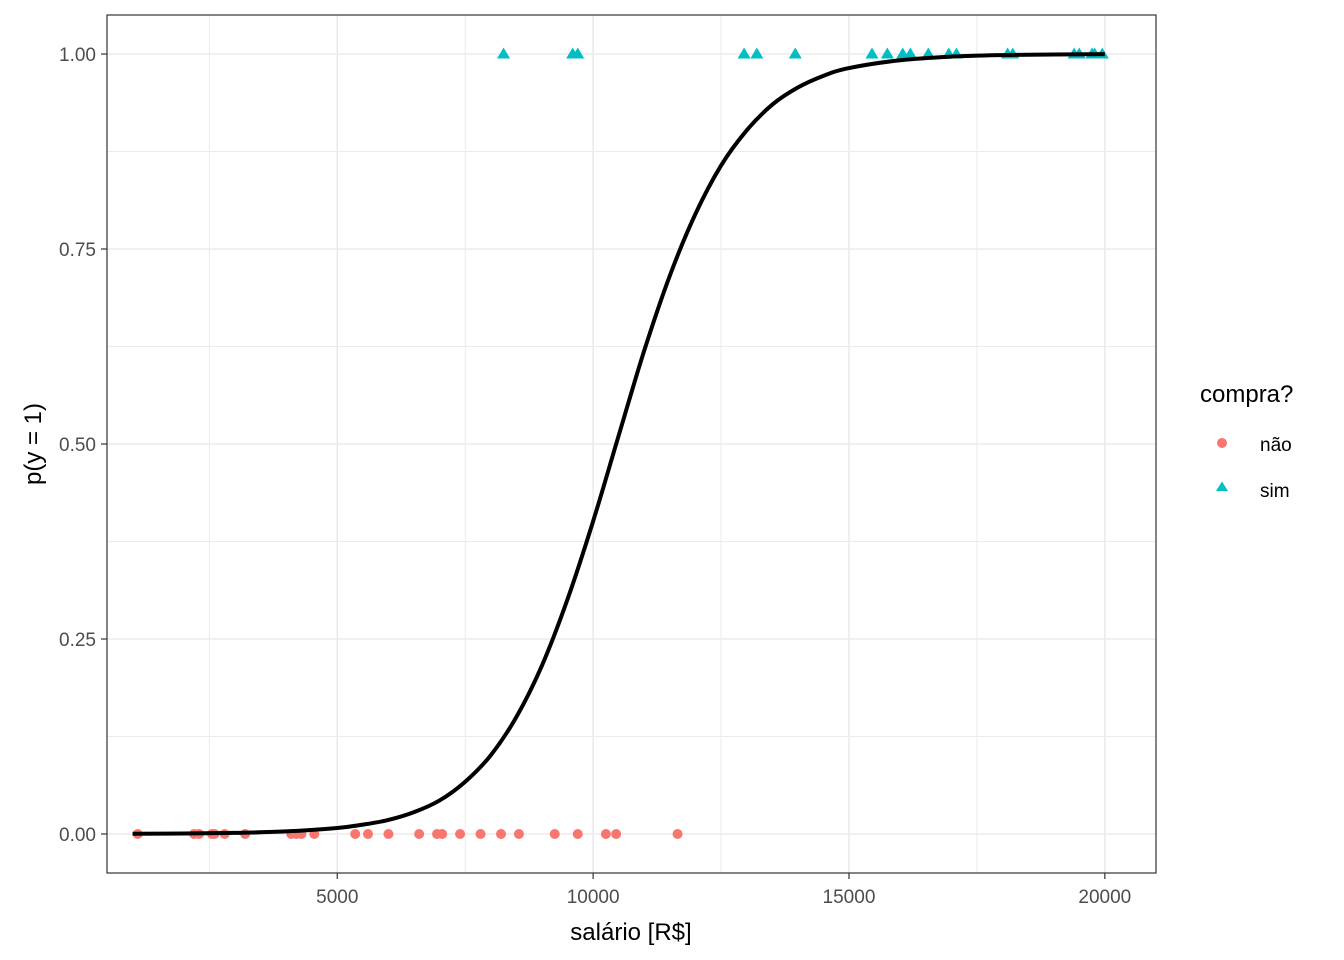 The height and width of the screenshot is (960, 1344). What do you see at coordinates (77, 250) in the screenshot?
I see `y-tick-label: 0.75` at bounding box center [77, 250].